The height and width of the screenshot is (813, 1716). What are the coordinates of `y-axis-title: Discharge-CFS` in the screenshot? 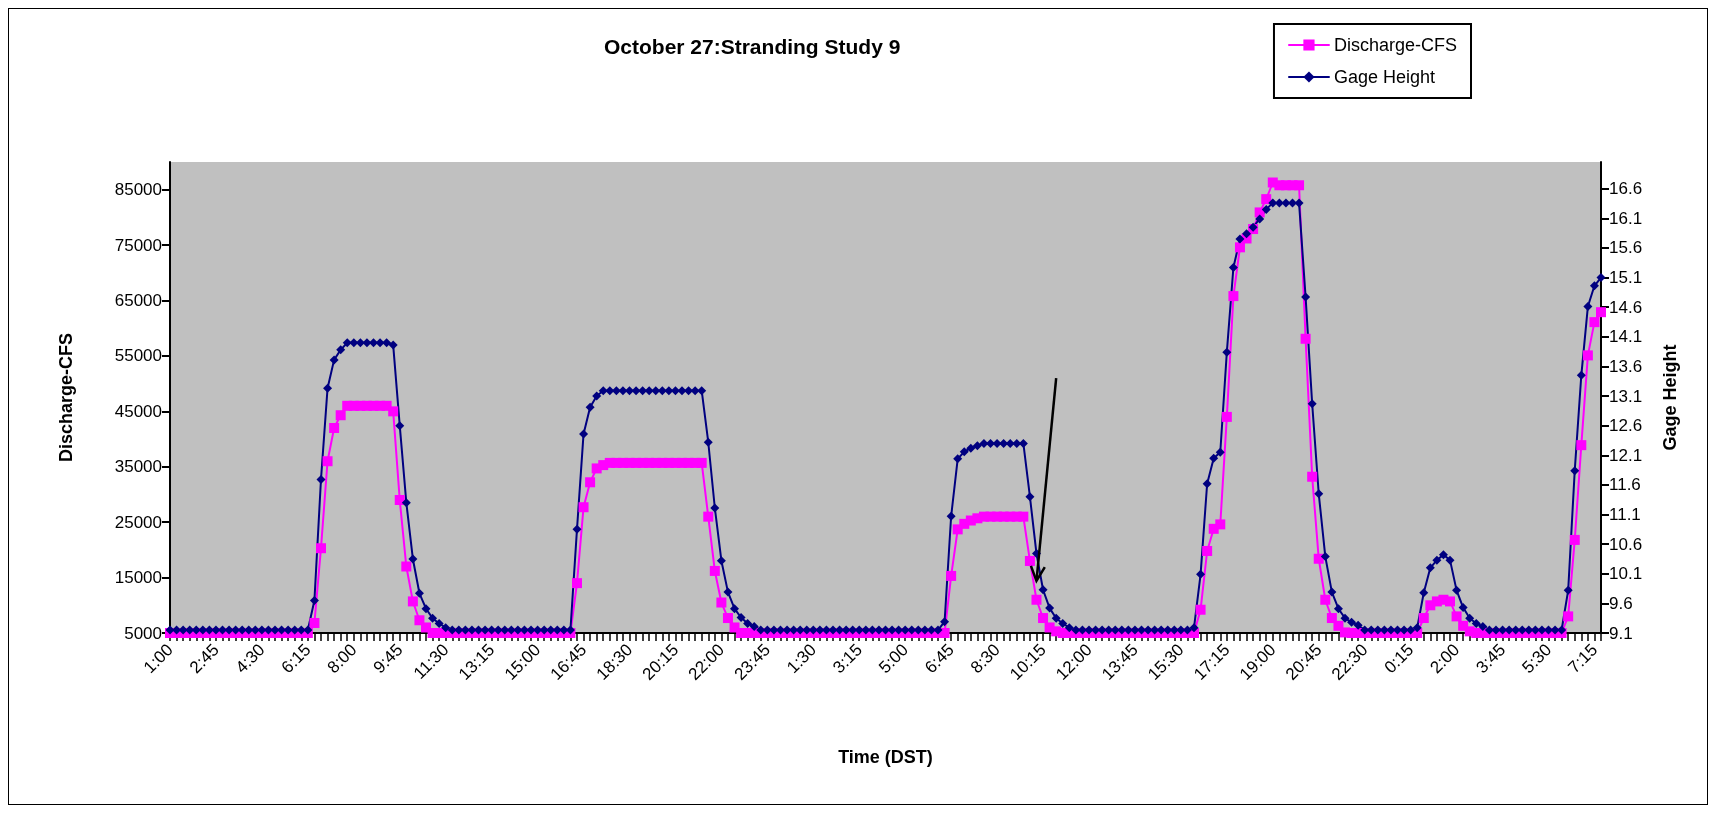 It's located at (66, 397).